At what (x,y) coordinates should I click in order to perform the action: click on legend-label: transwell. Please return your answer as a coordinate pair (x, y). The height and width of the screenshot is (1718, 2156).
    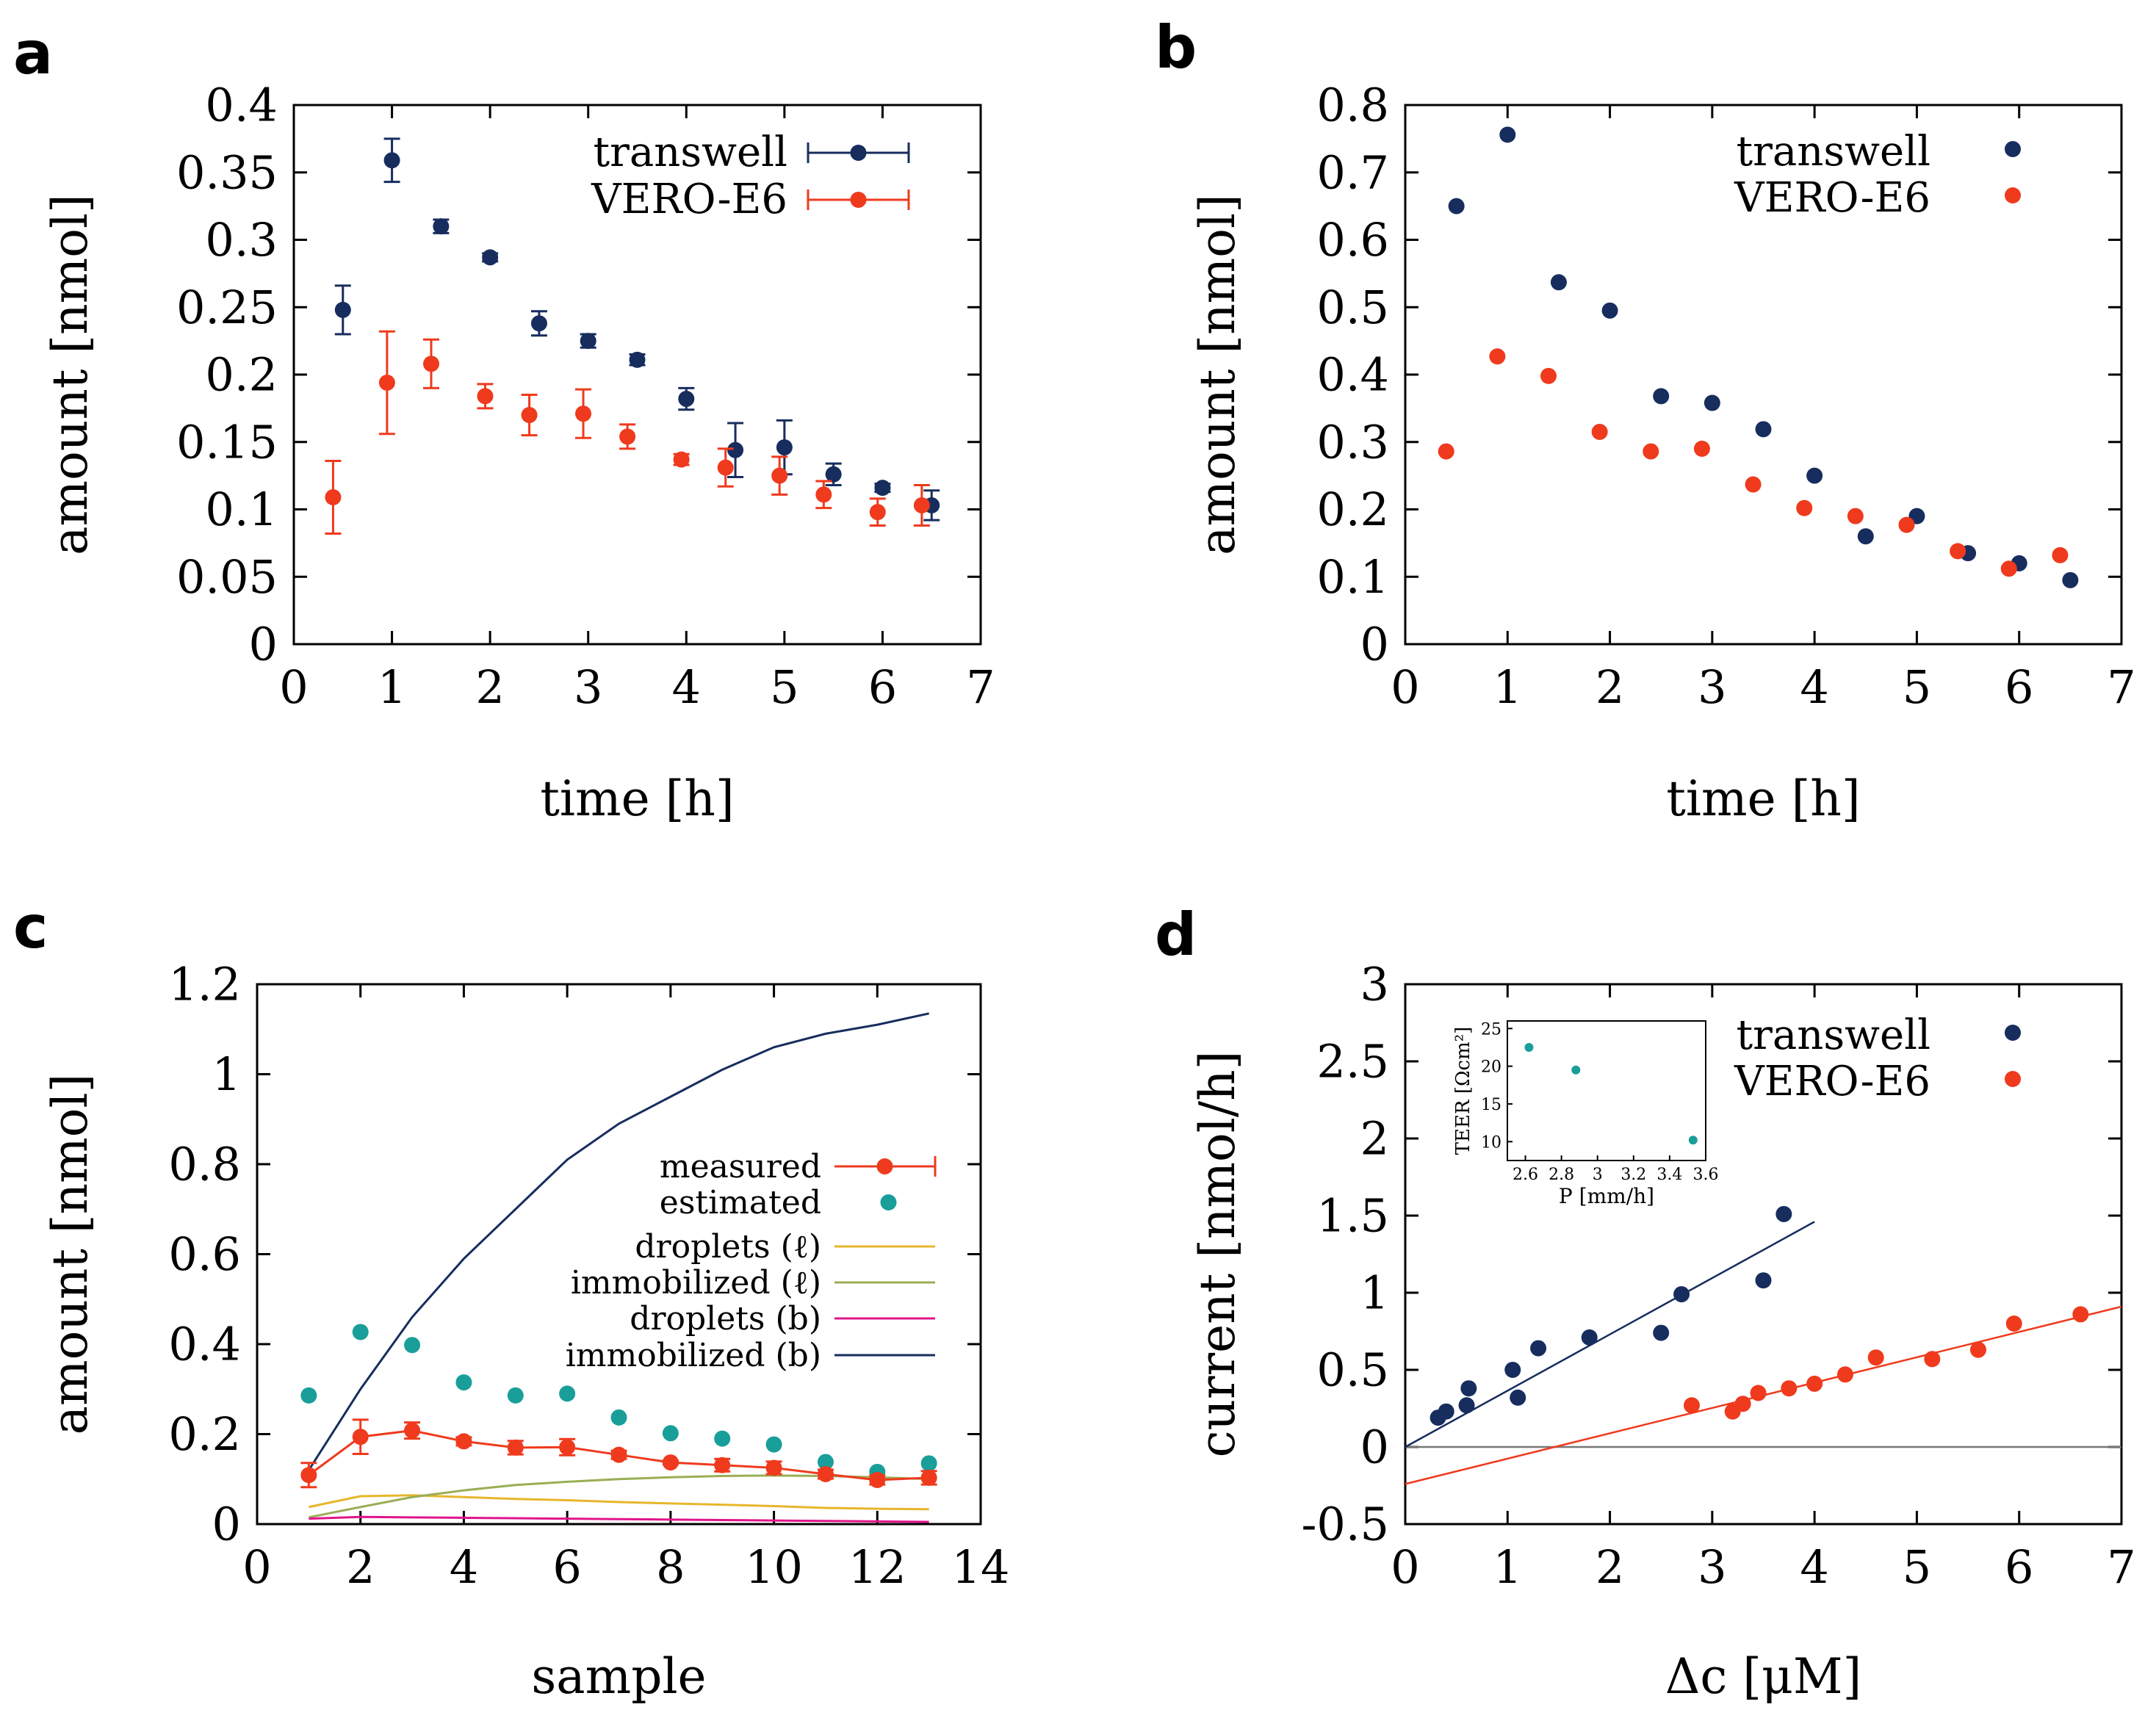
    Looking at the image, I should click on (1833, 1035).